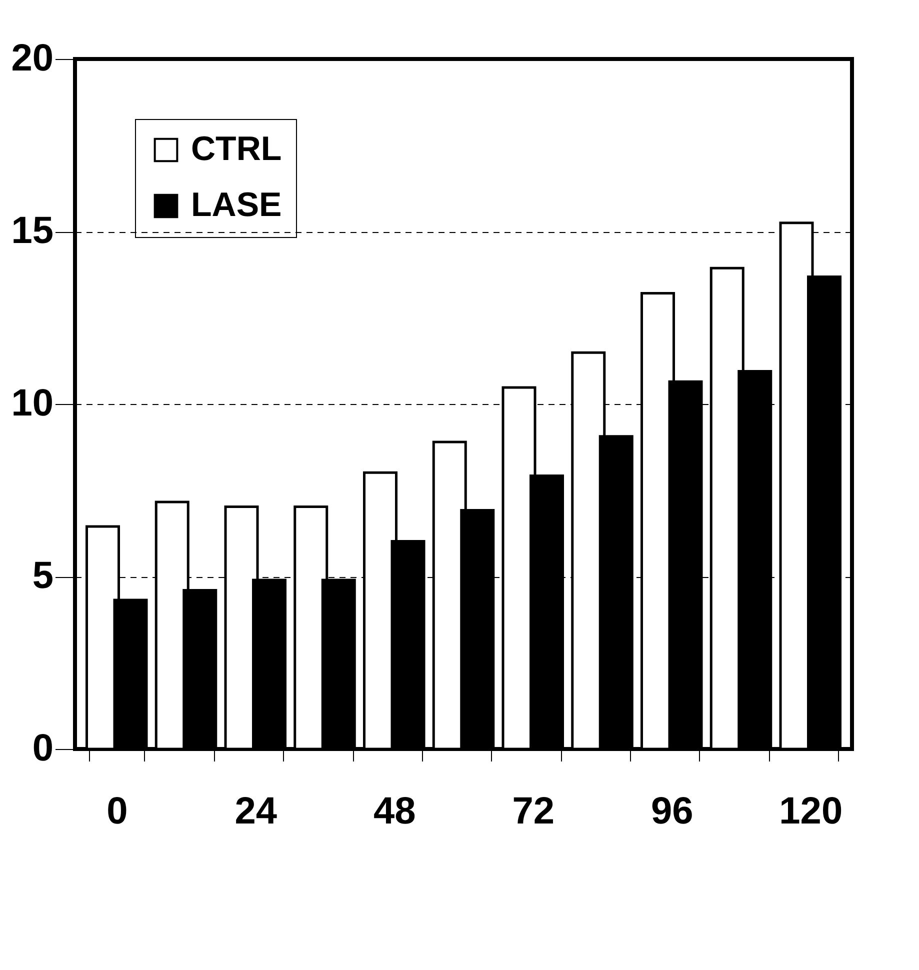  I want to click on x-tick-label: 96, so click(672, 811).